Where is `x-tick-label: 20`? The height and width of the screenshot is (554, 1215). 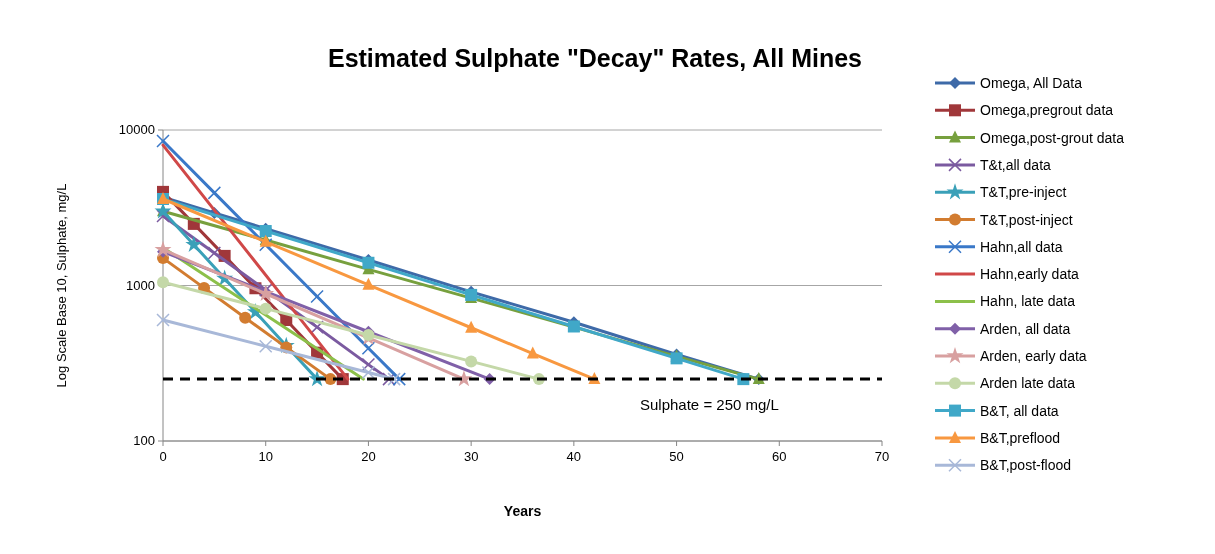 x-tick-label: 20 is located at coordinates (368, 456).